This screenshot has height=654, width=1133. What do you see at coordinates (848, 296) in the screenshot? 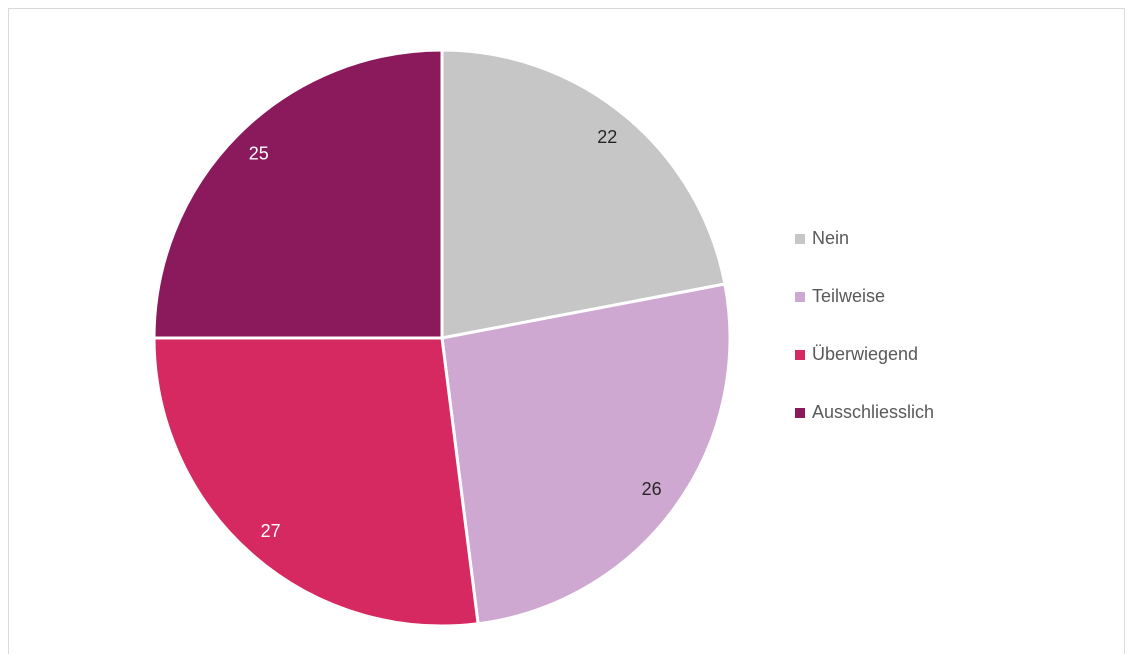
I see `legend-label: Teilweise` at bounding box center [848, 296].